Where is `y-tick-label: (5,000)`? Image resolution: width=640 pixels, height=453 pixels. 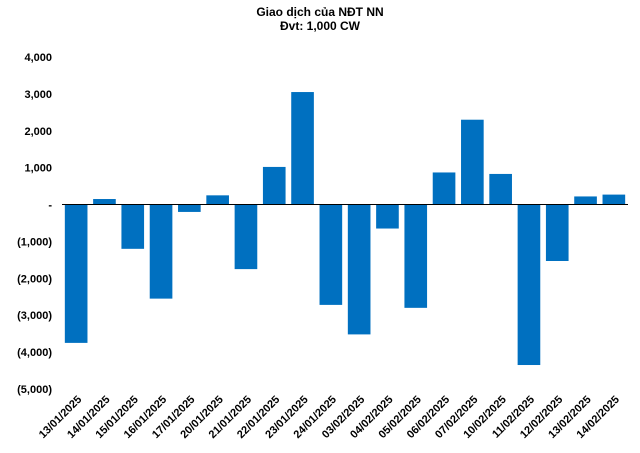 y-tick-label: (5,000) is located at coordinates (34, 390).